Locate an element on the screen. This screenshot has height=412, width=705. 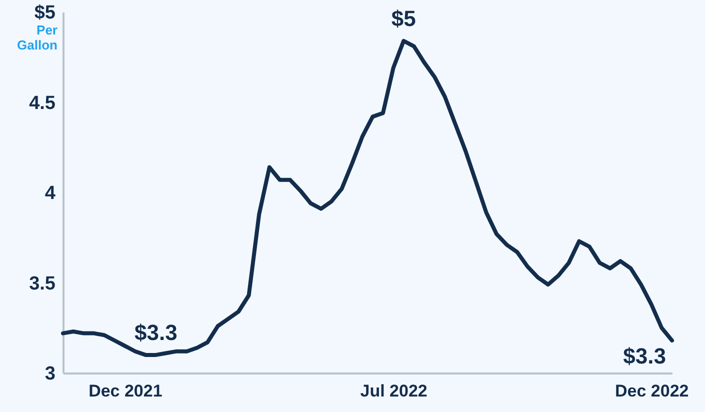
y-tick-label: 4.5 is located at coordinates (42, 103).